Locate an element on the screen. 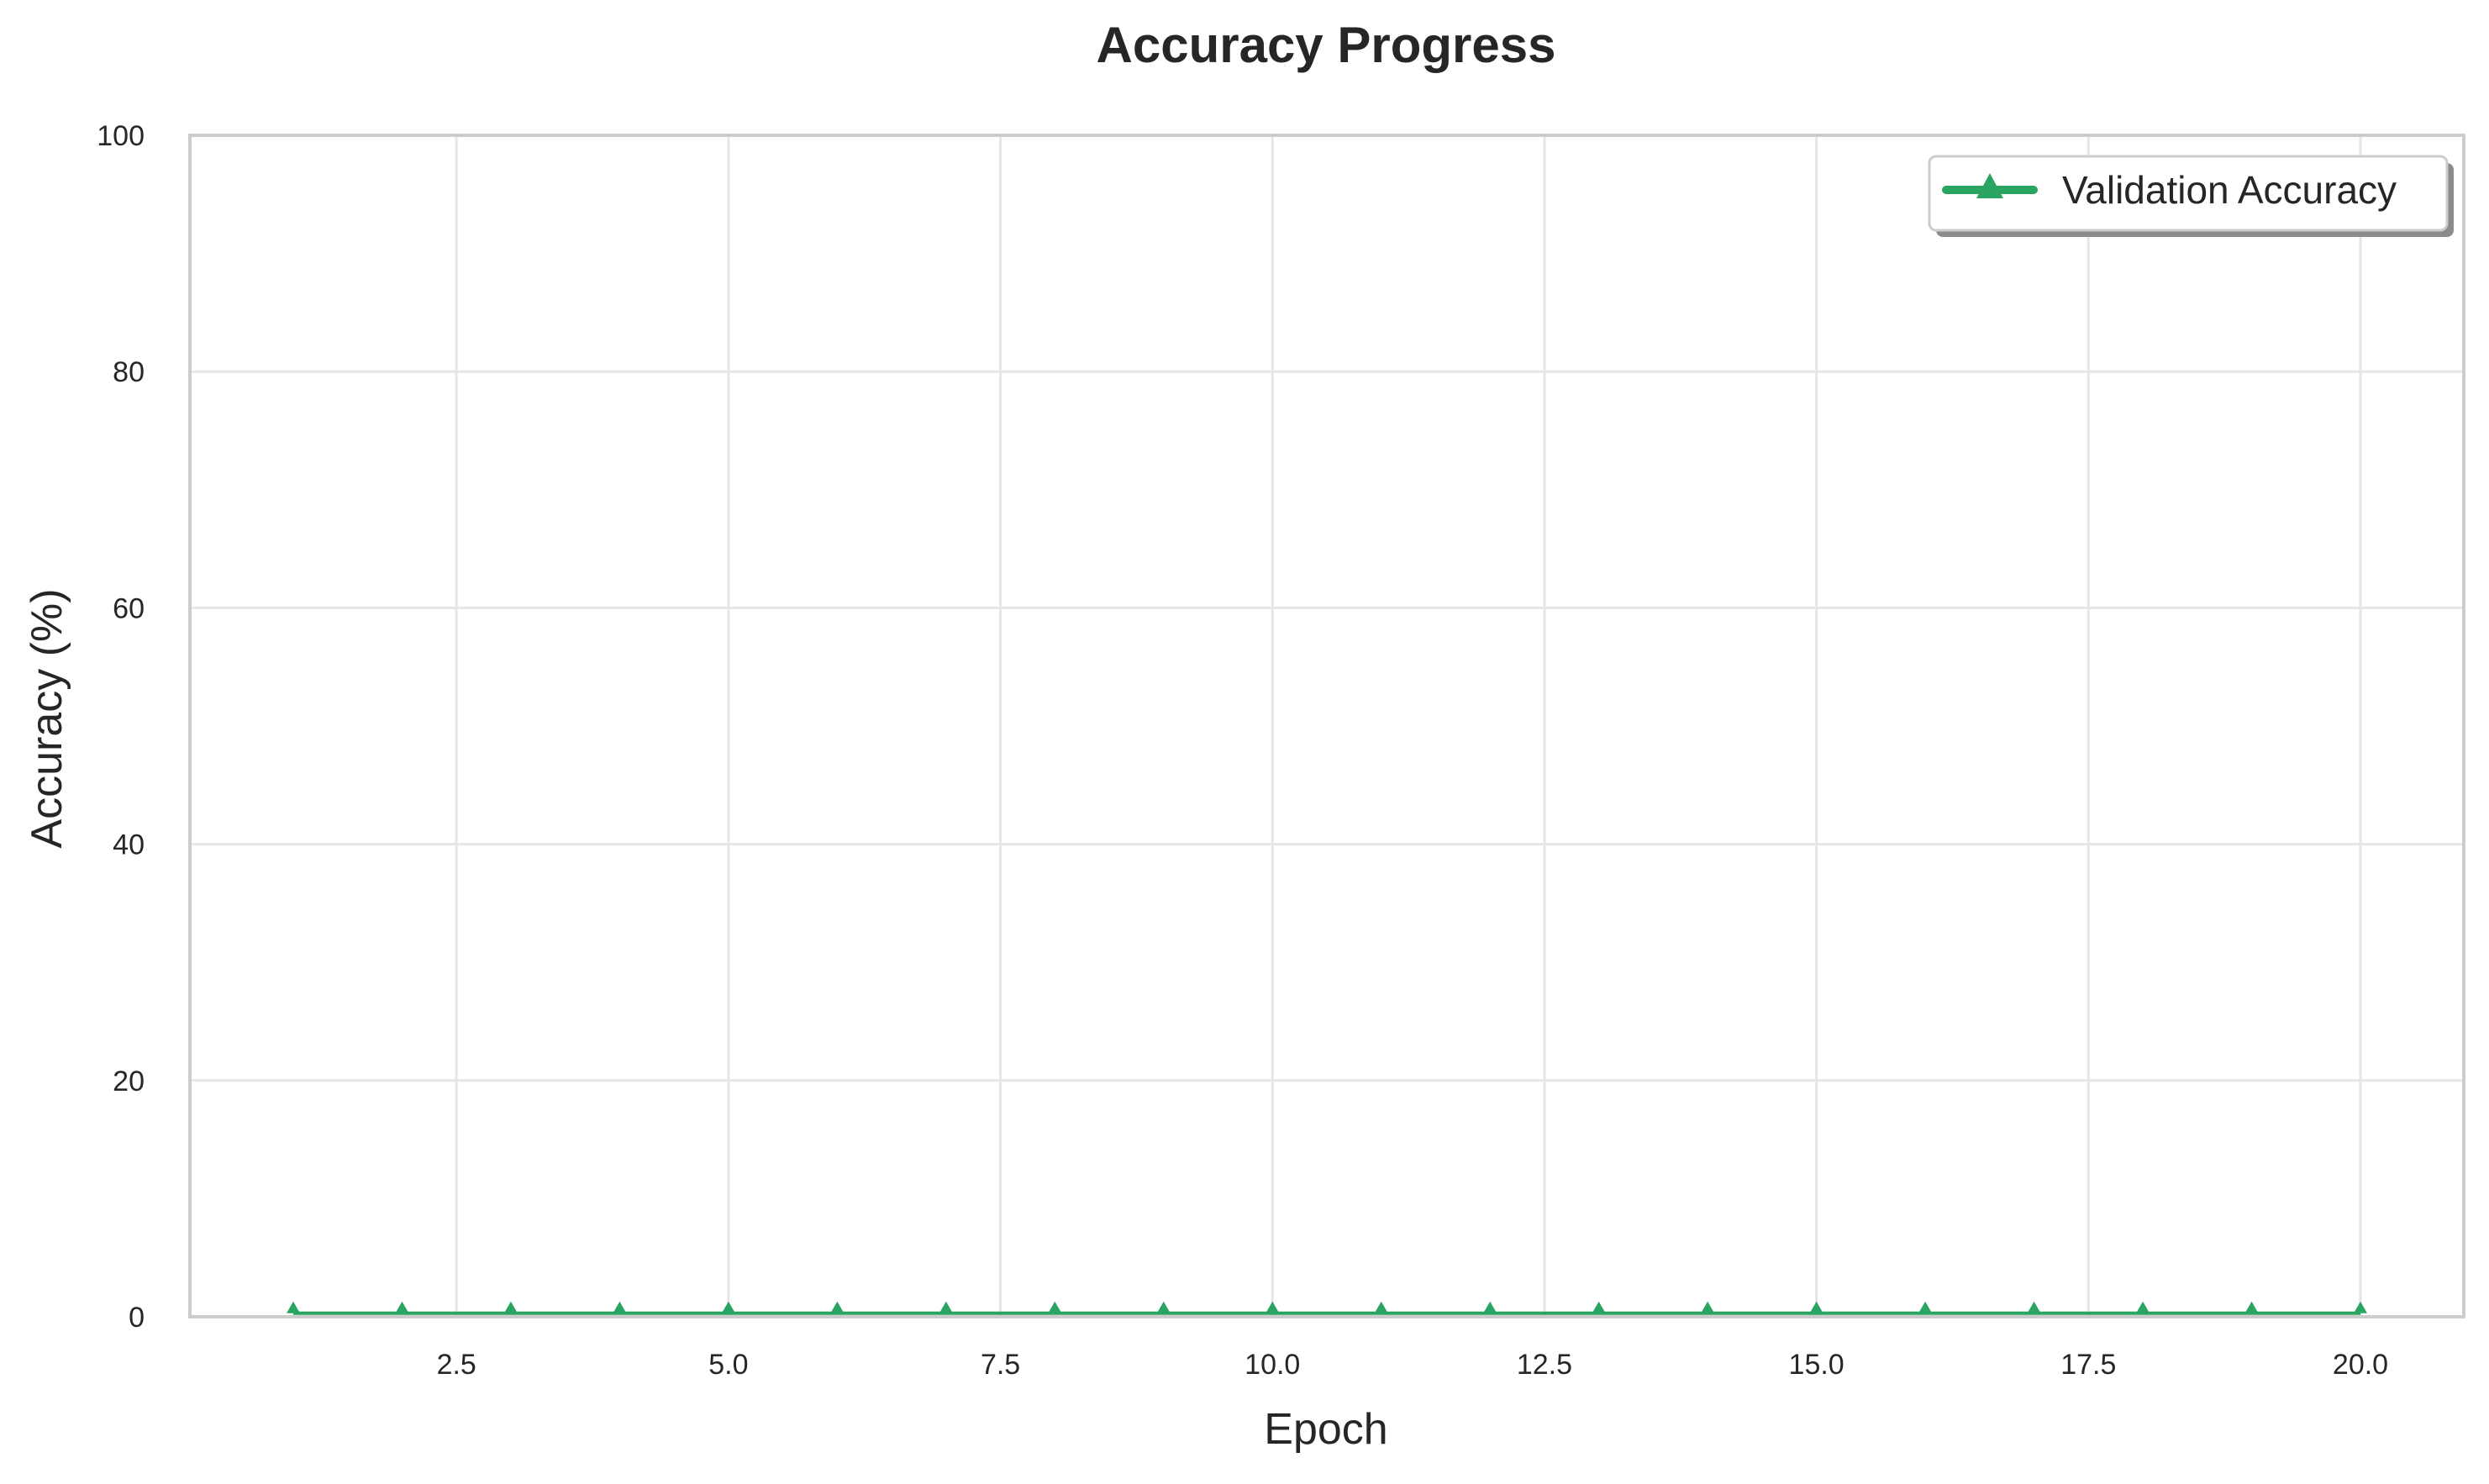  x-tick-label: 7.5 is located at coordinates (1000, 1365).